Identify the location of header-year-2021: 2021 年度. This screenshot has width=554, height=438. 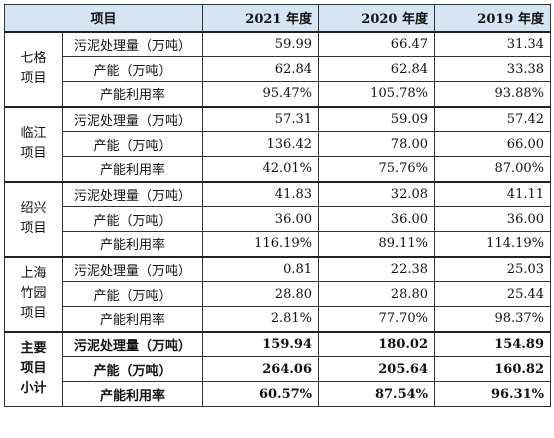
(261, 18).